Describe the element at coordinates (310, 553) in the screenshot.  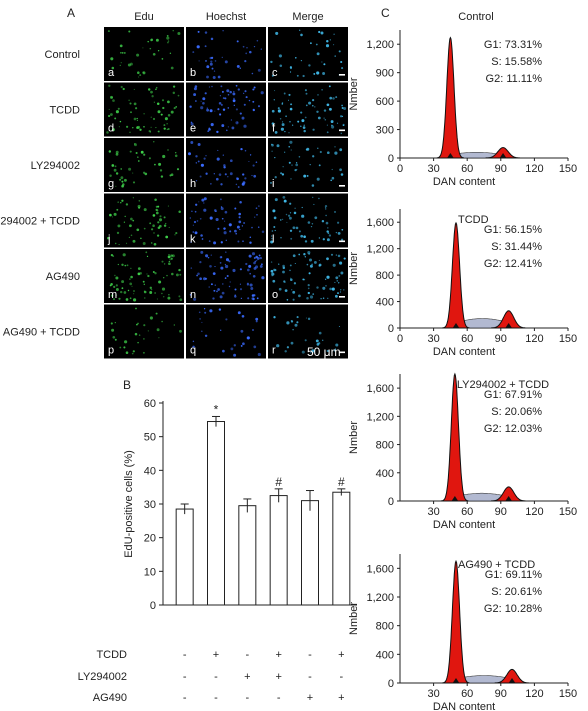
I see `bar` at that location.